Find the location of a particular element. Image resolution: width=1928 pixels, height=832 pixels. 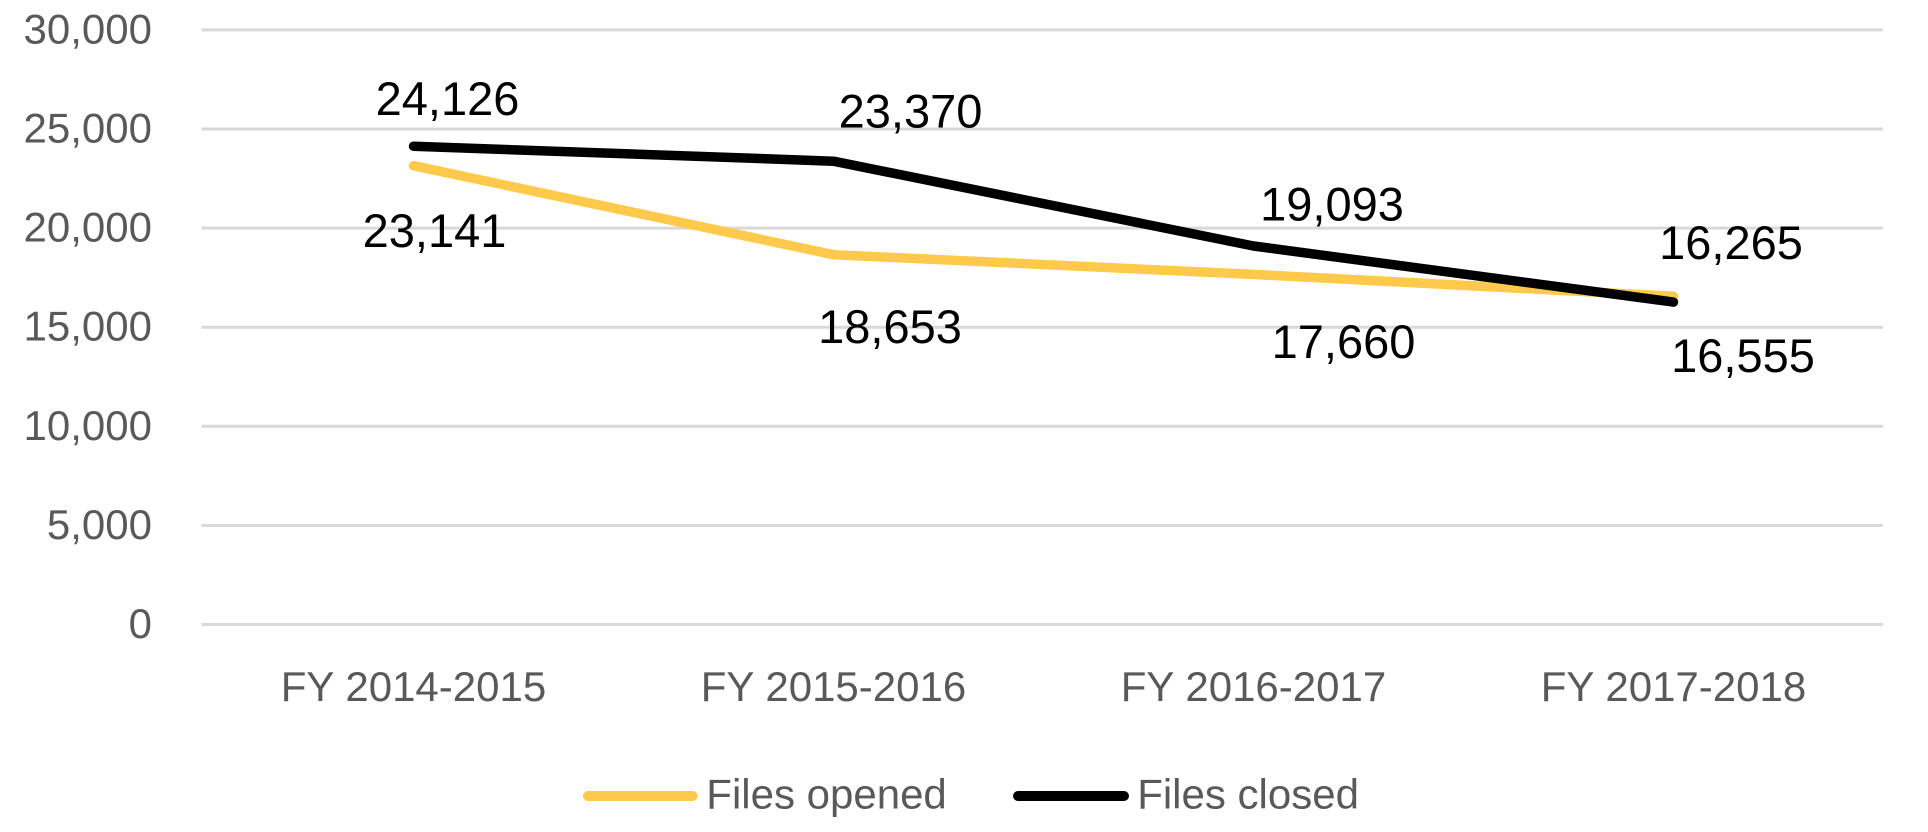

svg-text: 24,126 is located at coordinates (448, 98).